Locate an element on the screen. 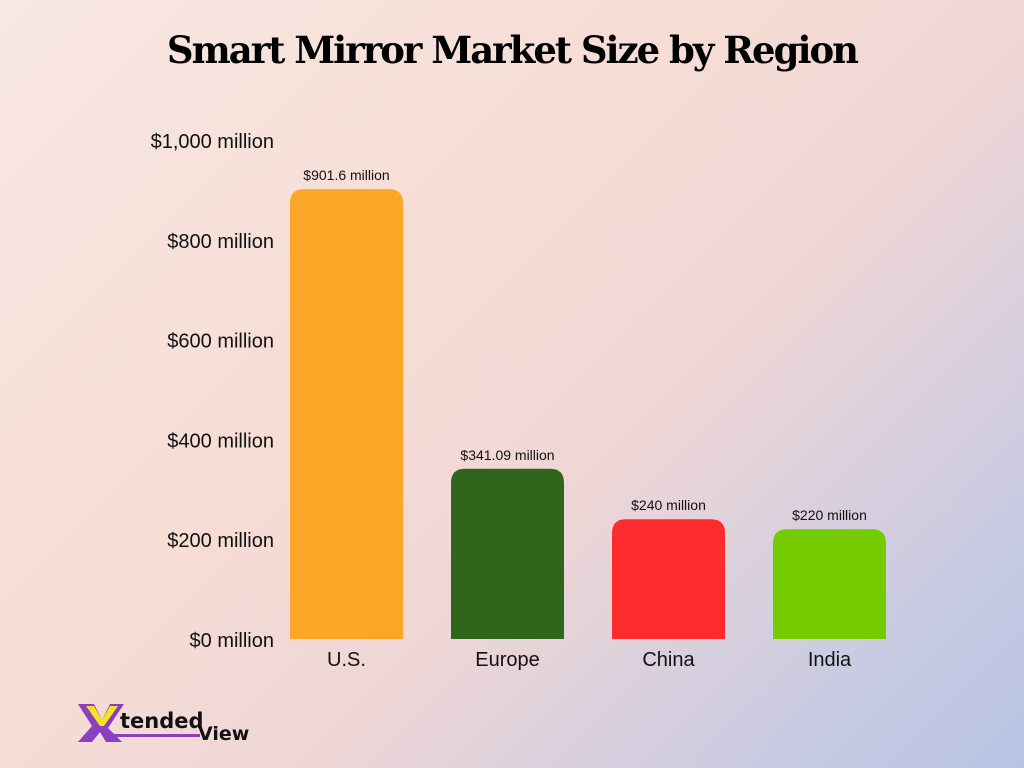 Image resolution: width=1024 pixels, height=768 pixels. bar-india is located at coordinates (829, 584).